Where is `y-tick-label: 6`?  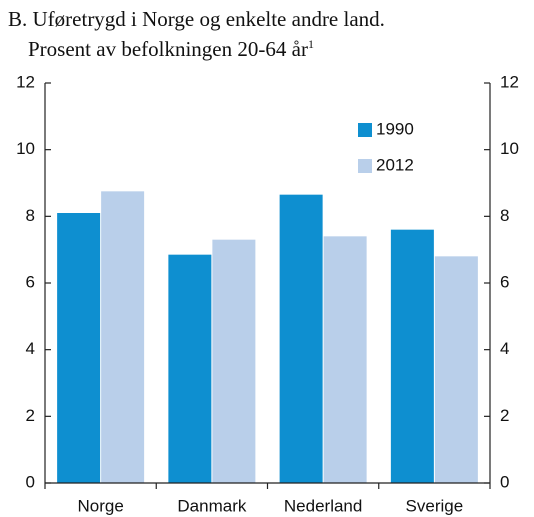 y-tick-label: 6 is located at coordinates (30, 281).